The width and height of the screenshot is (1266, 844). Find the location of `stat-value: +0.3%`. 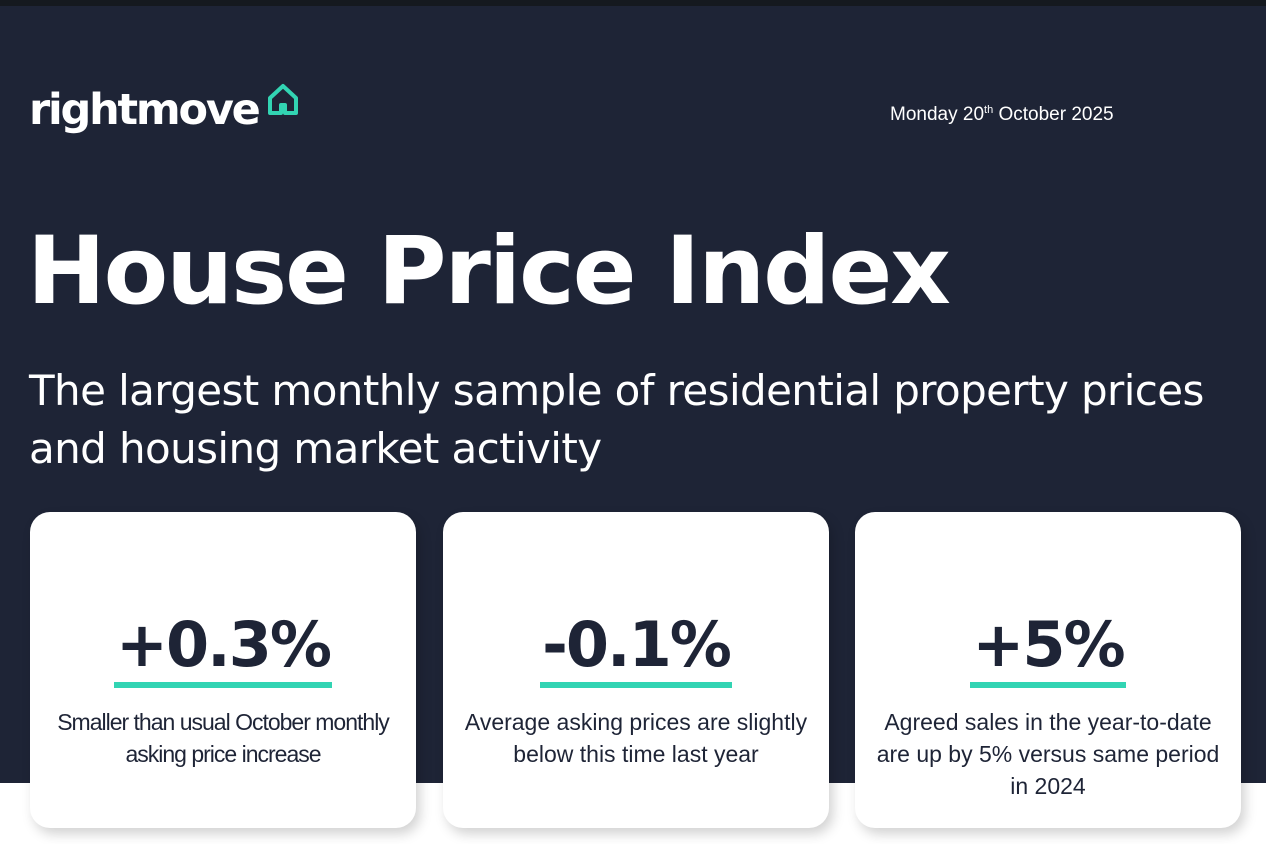

stat-value: +0.3% is located at coordinates (223, 648).